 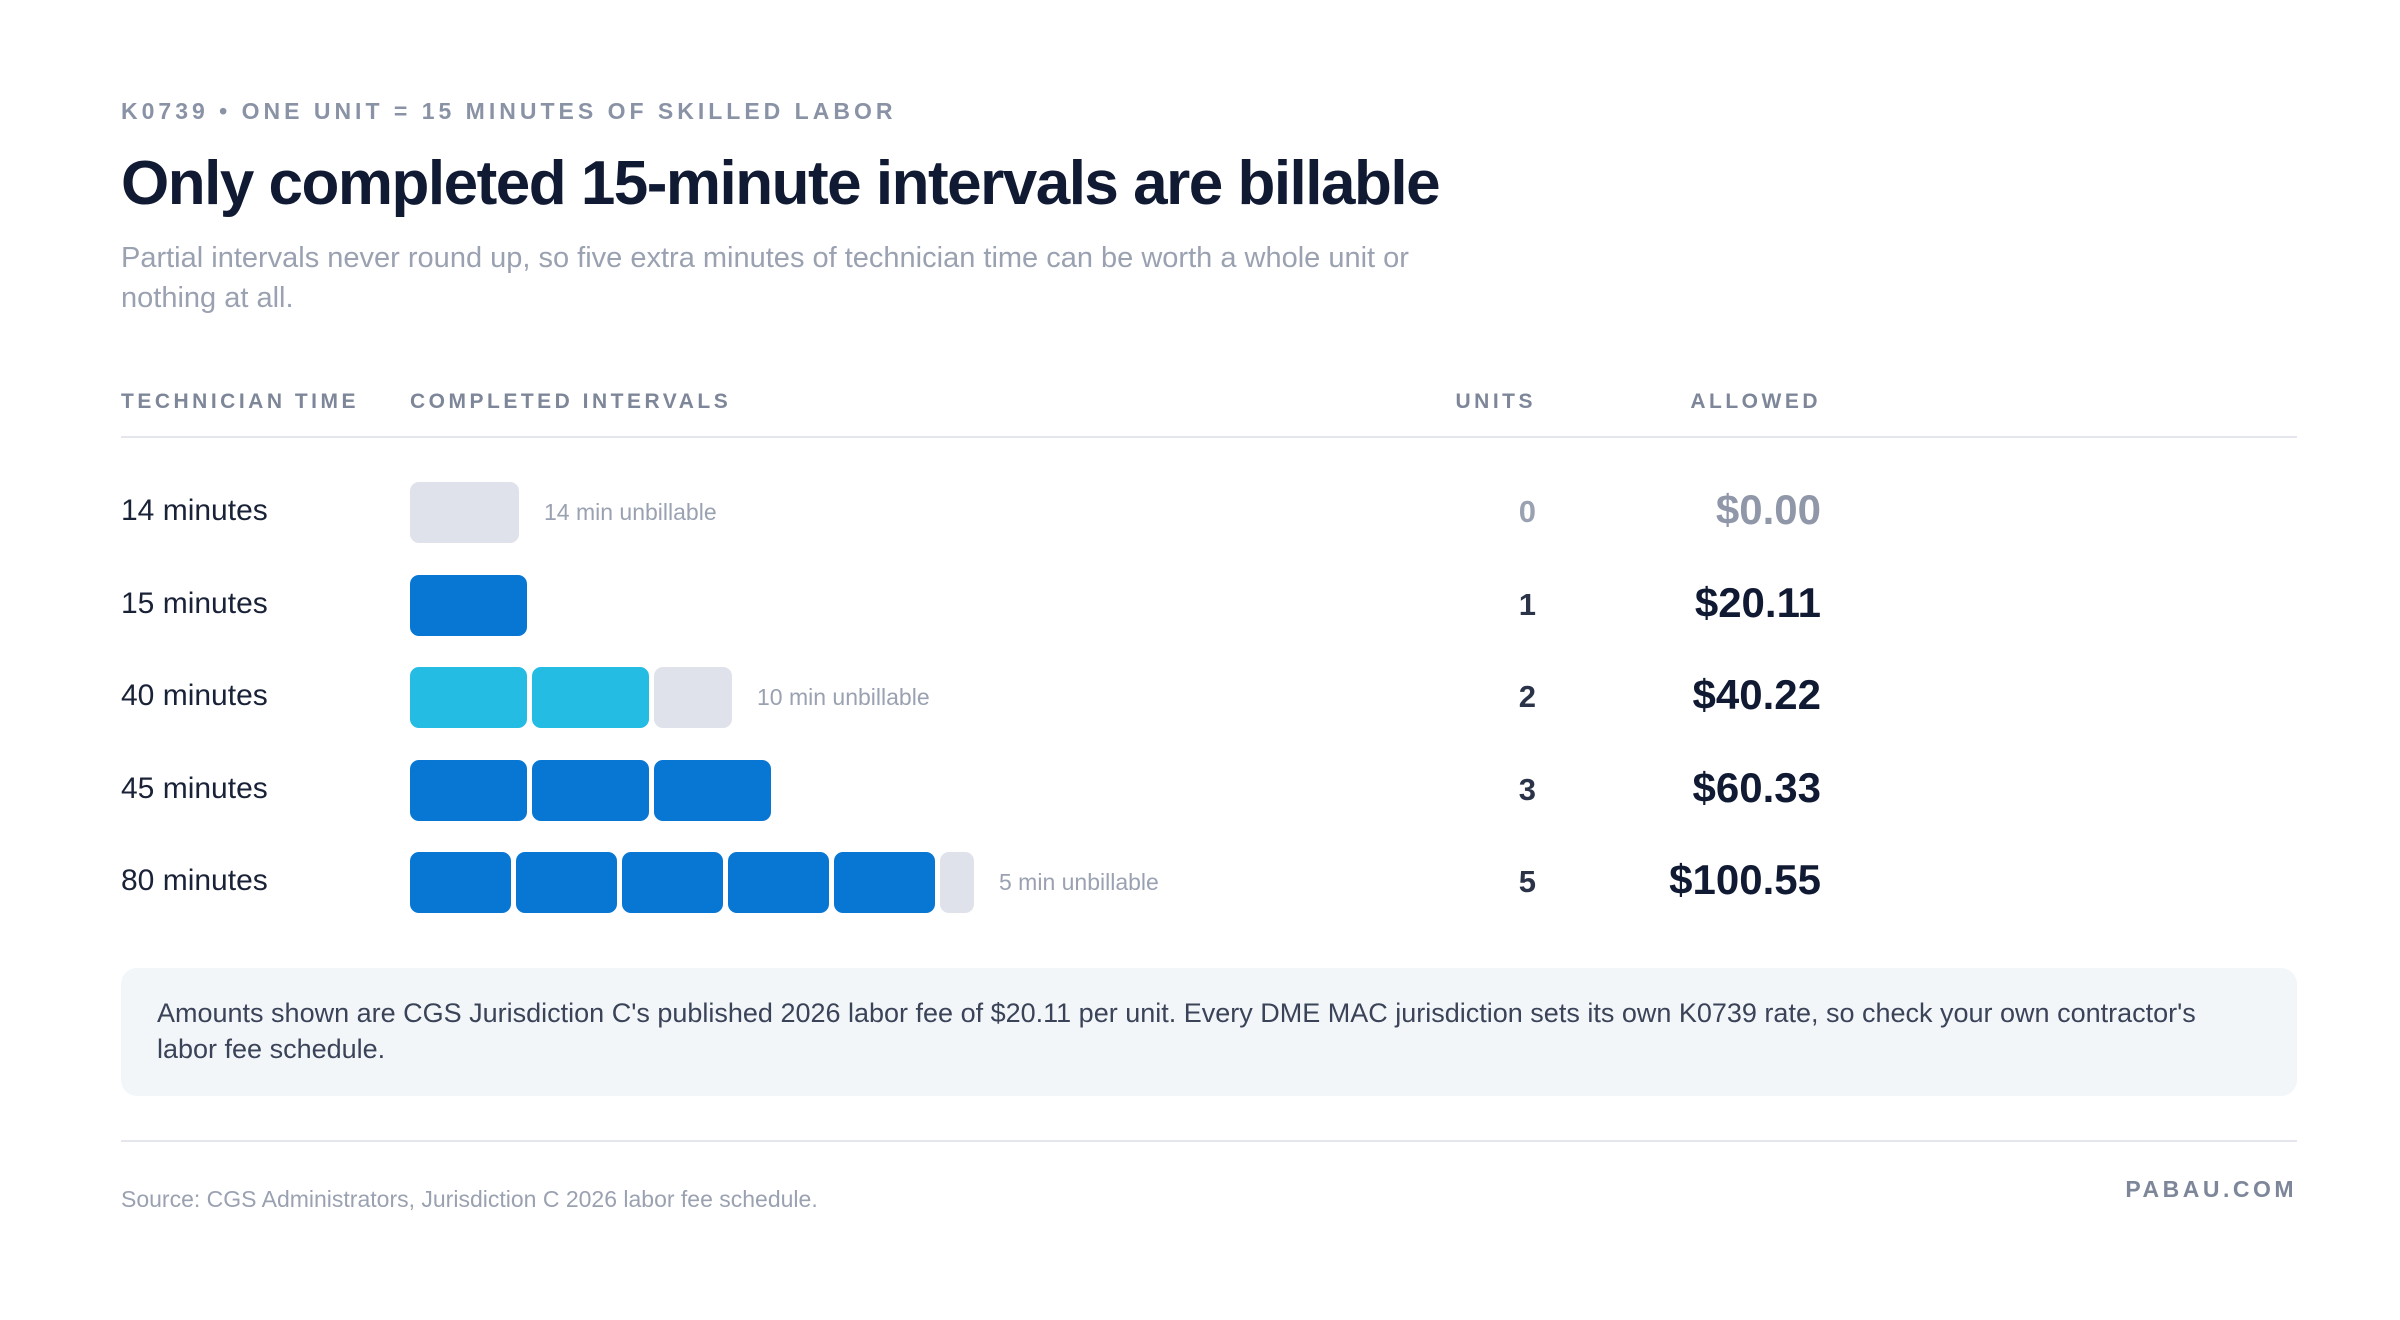 What do you see at coordinates (1079, 882) in the screenshot?
I see `unbillable-label: 5 min unbillable` at bounding box center [1079, 882].